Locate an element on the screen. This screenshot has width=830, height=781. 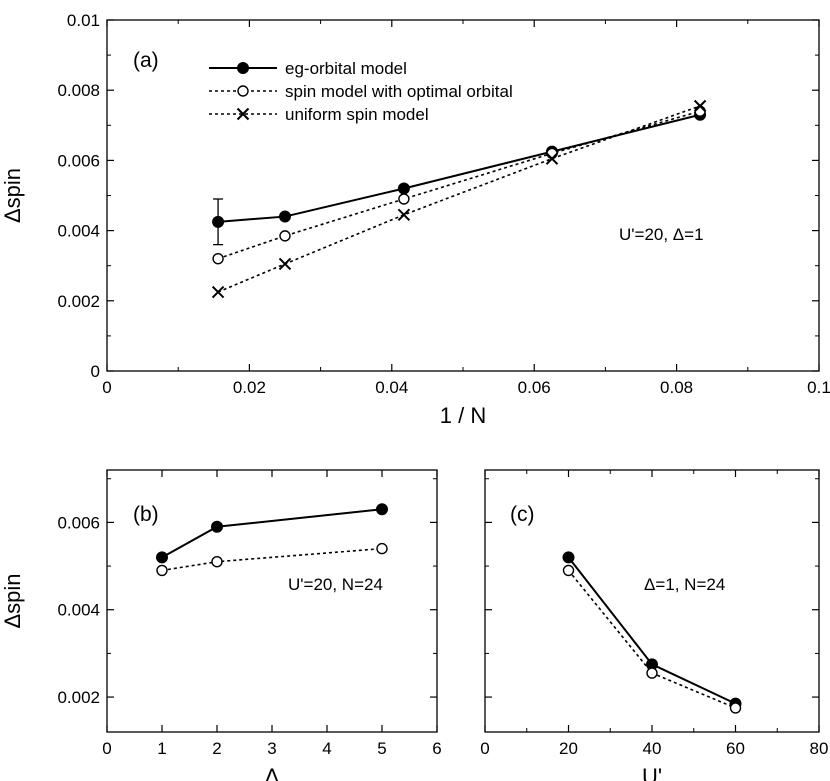
x-tick-label: 0.1 is located at coordinates (818, 387).